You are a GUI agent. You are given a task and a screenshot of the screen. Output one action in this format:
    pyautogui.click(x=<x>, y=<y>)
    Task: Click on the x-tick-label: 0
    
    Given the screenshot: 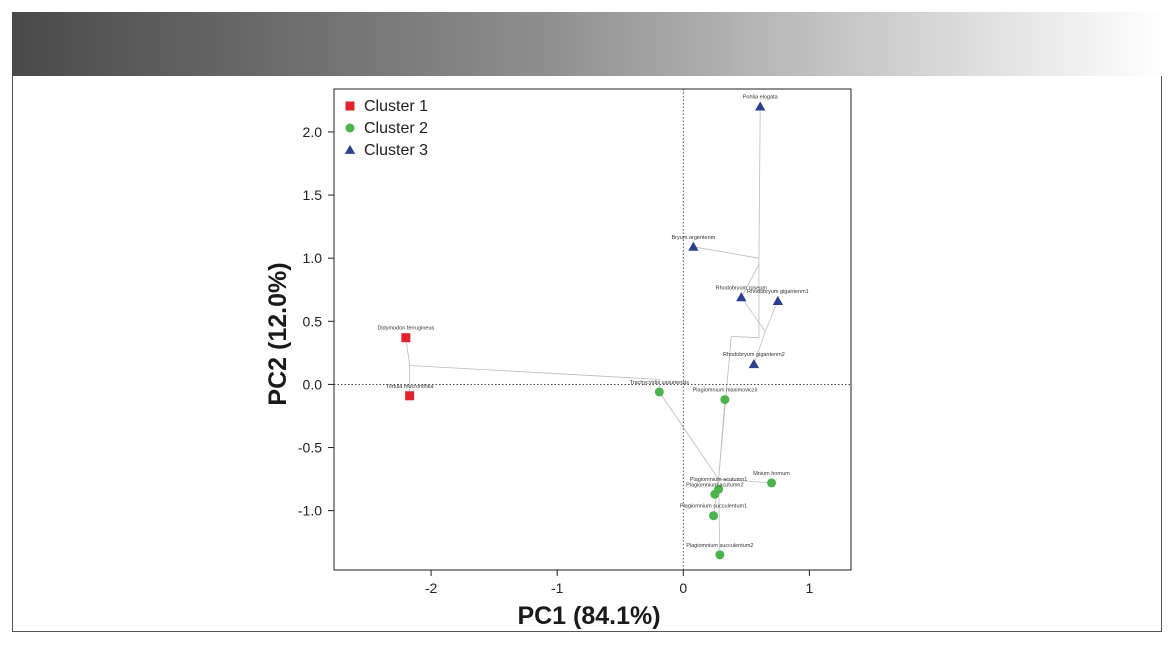 What is the action you would take?
    pyautogui.click(x=683, y=588)
    